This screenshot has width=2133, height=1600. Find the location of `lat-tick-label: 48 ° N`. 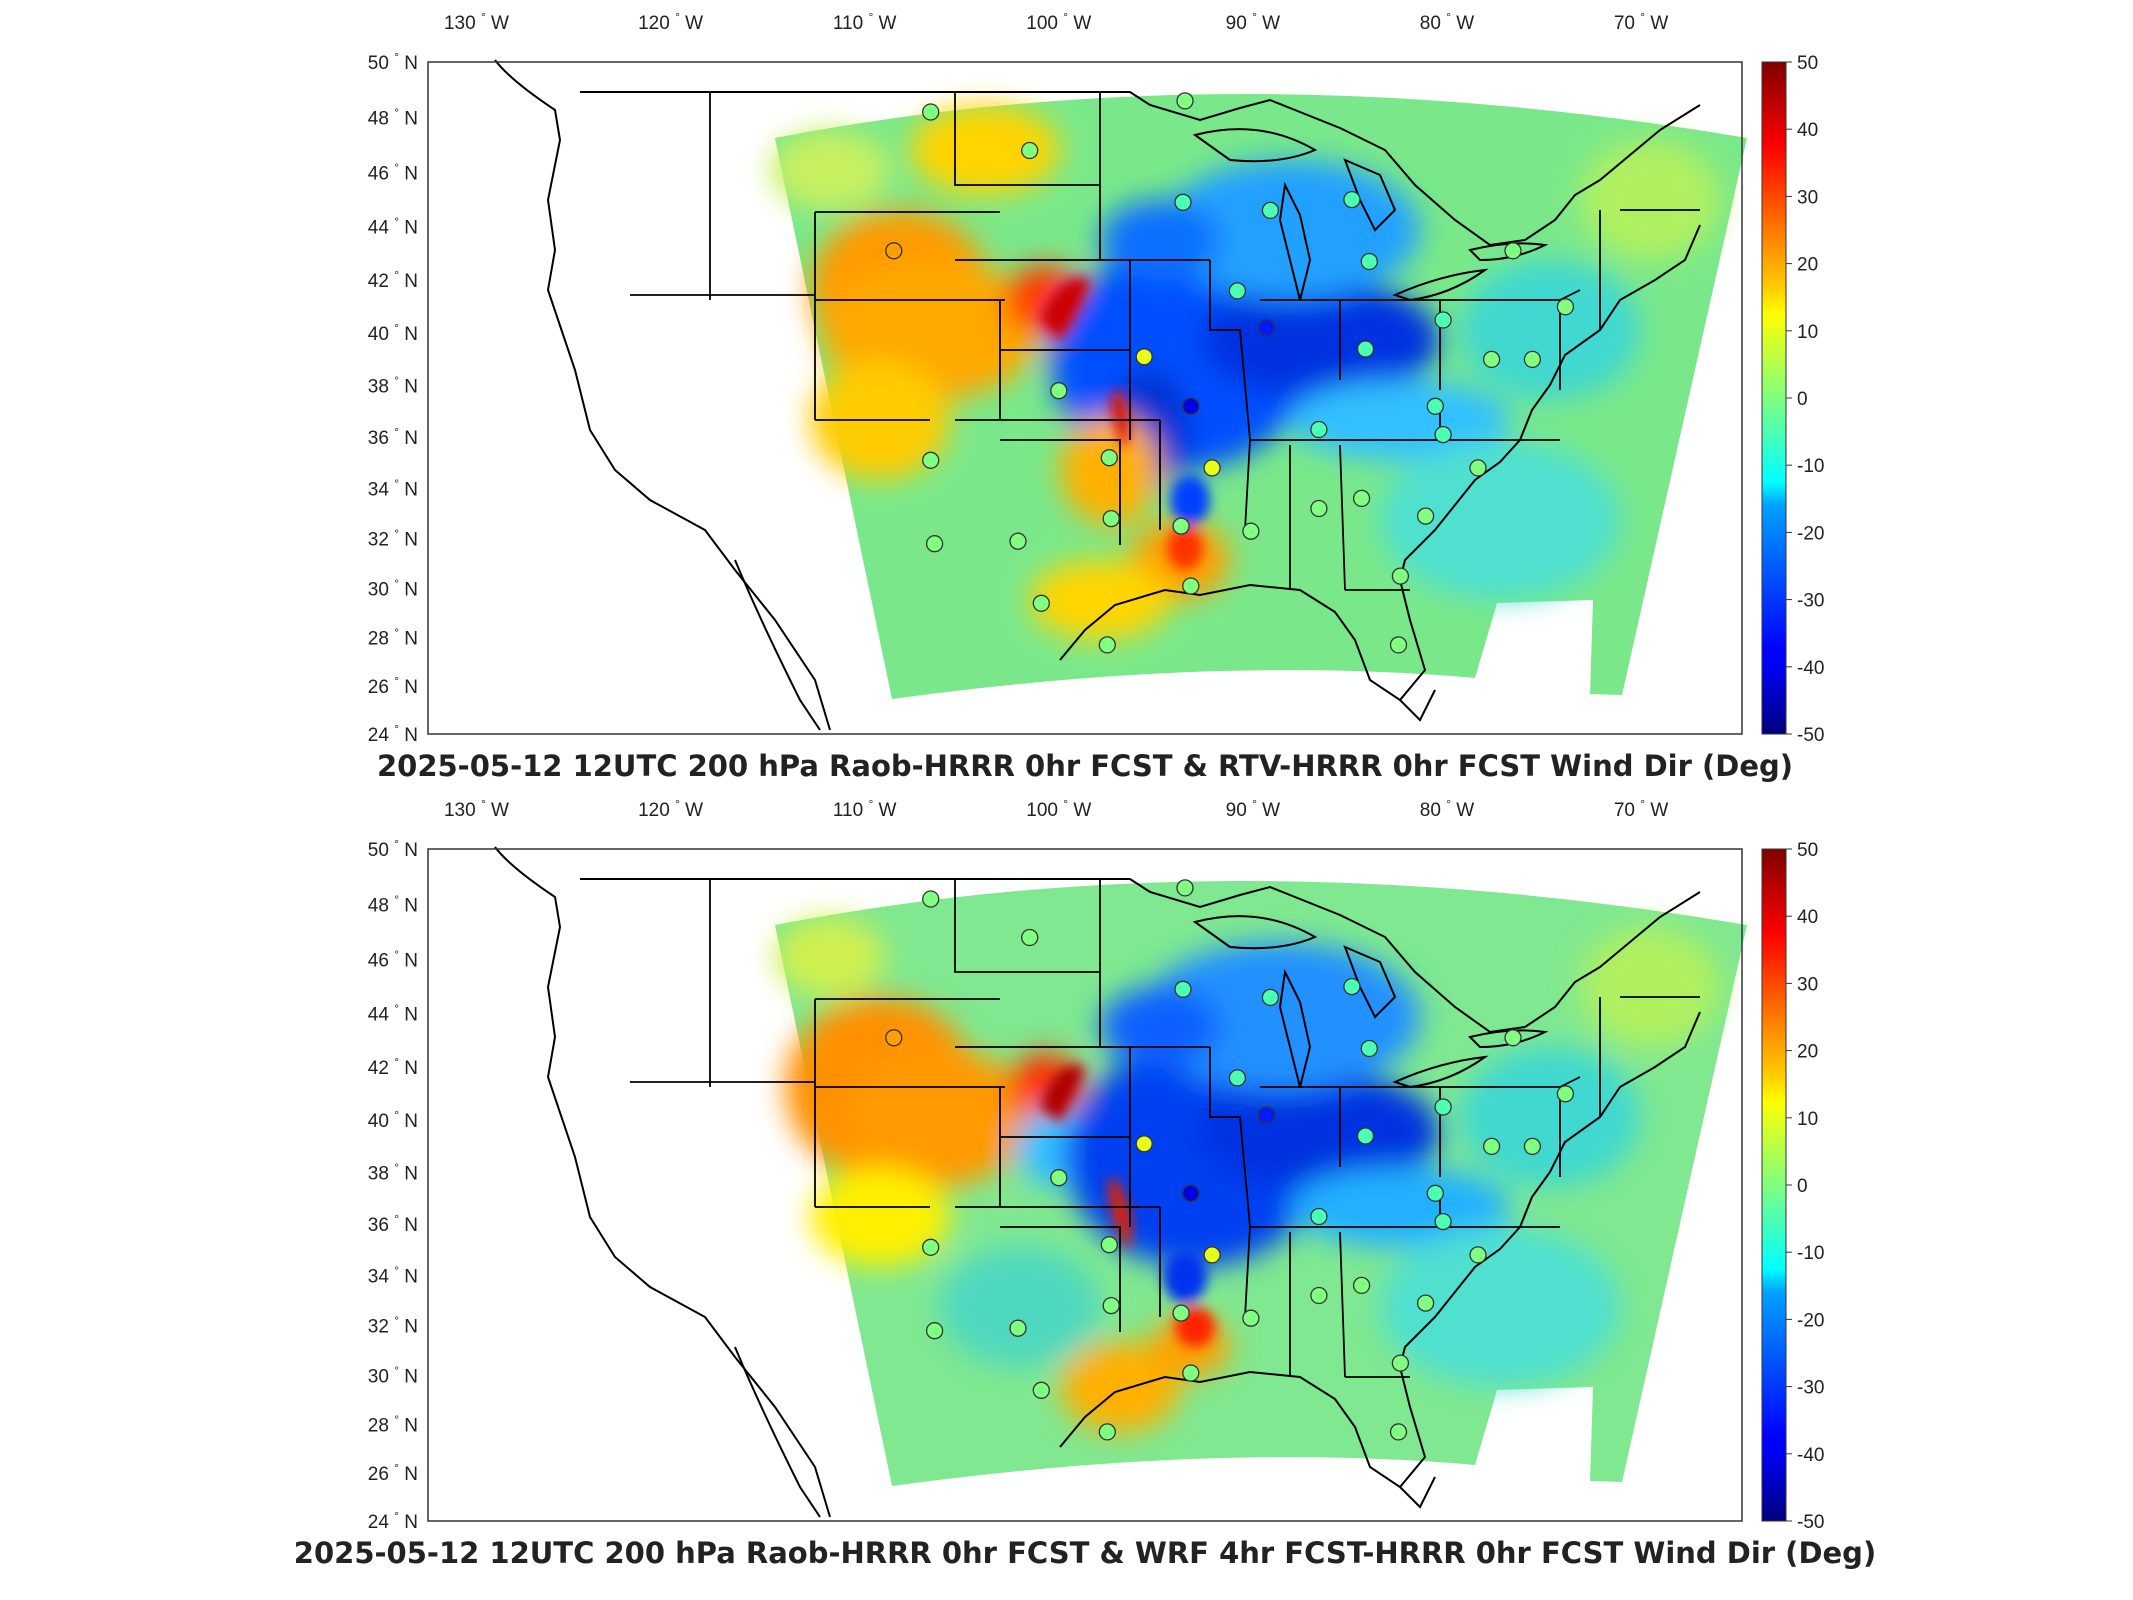

lat-tick-label: 48 ° N is located at coordinates (393, 905).